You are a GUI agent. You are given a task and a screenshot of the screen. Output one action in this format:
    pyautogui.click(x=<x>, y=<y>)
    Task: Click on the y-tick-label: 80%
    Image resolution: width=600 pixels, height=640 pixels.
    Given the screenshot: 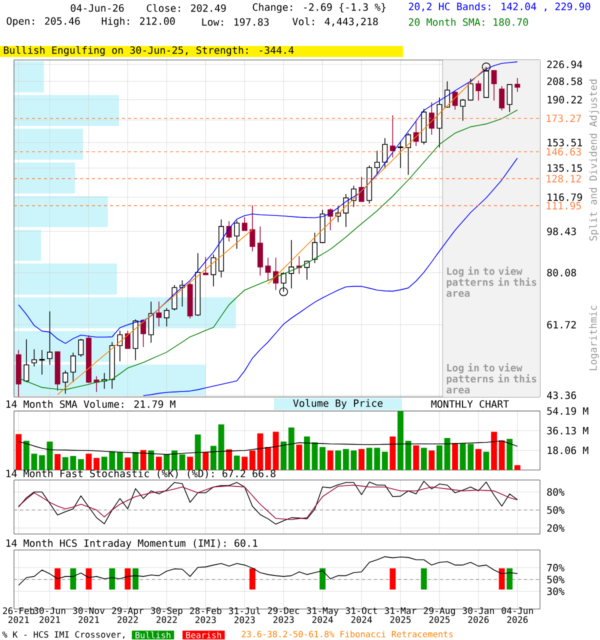 What is the action you would take?
    pyautogui.click(x=555, y=492)
    